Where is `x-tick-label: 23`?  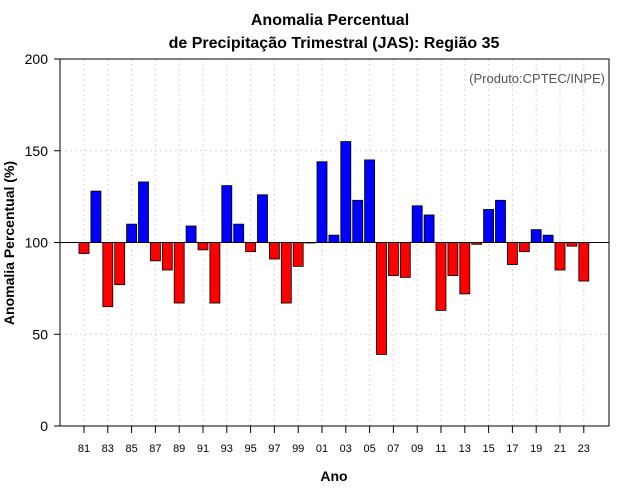
x-tick-label: 23 is located at coordinates (584, 449).